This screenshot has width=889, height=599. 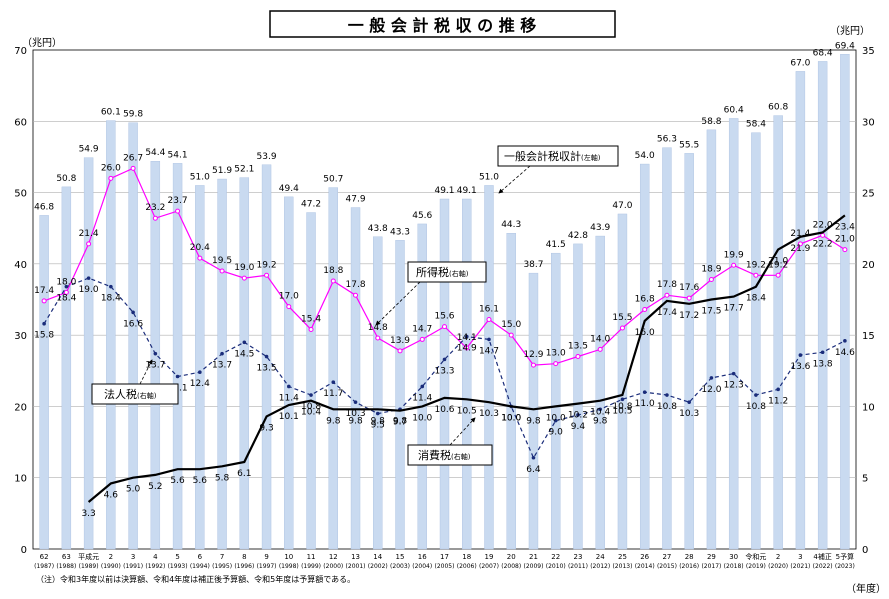 I want to click on point-value-label: 17.2, so click(x=689, y=316).